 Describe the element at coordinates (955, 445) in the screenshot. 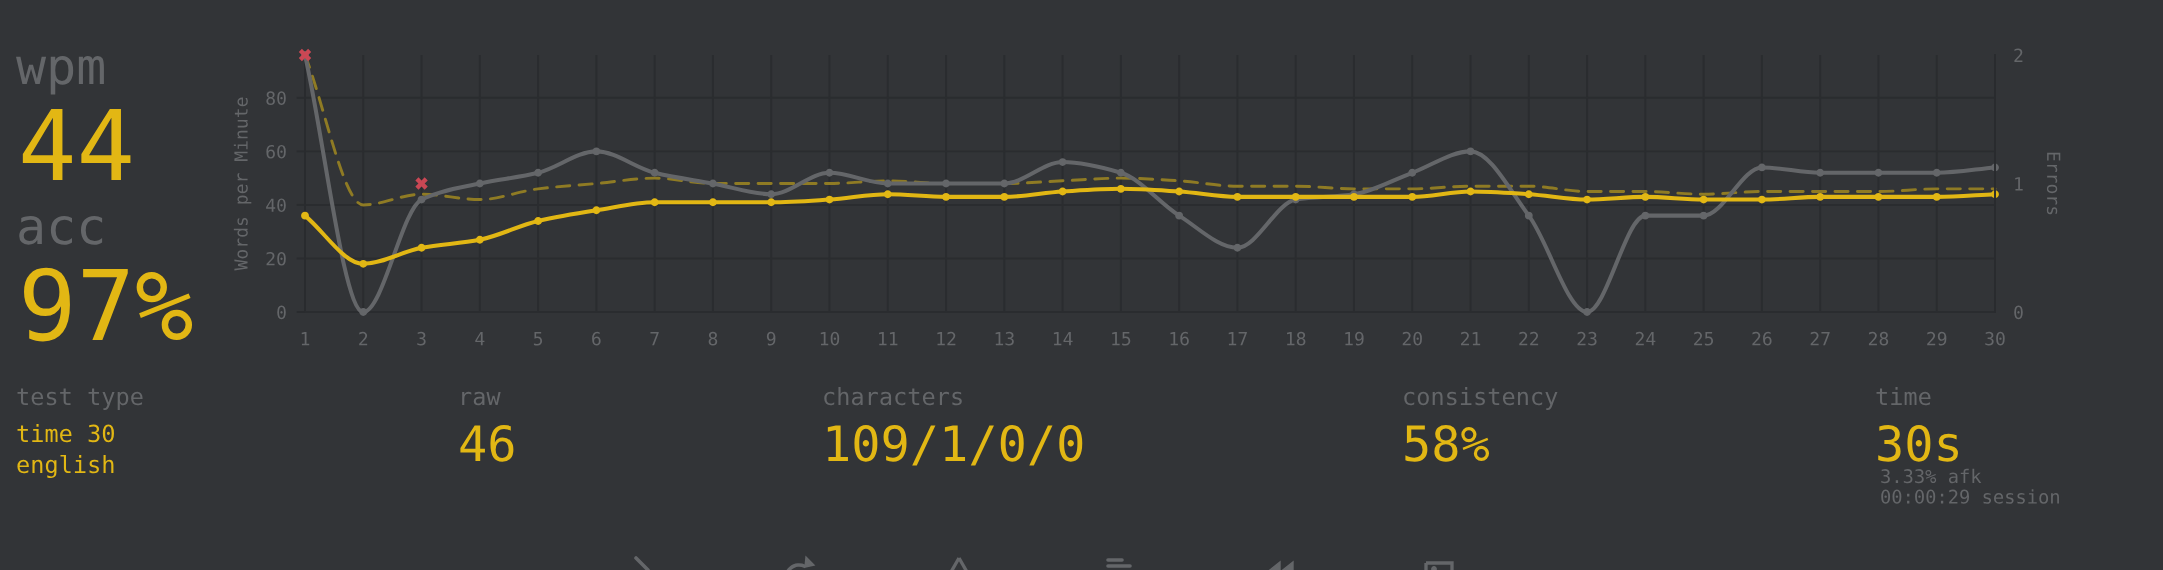

I see `text: 109/1/0/0` at that location.